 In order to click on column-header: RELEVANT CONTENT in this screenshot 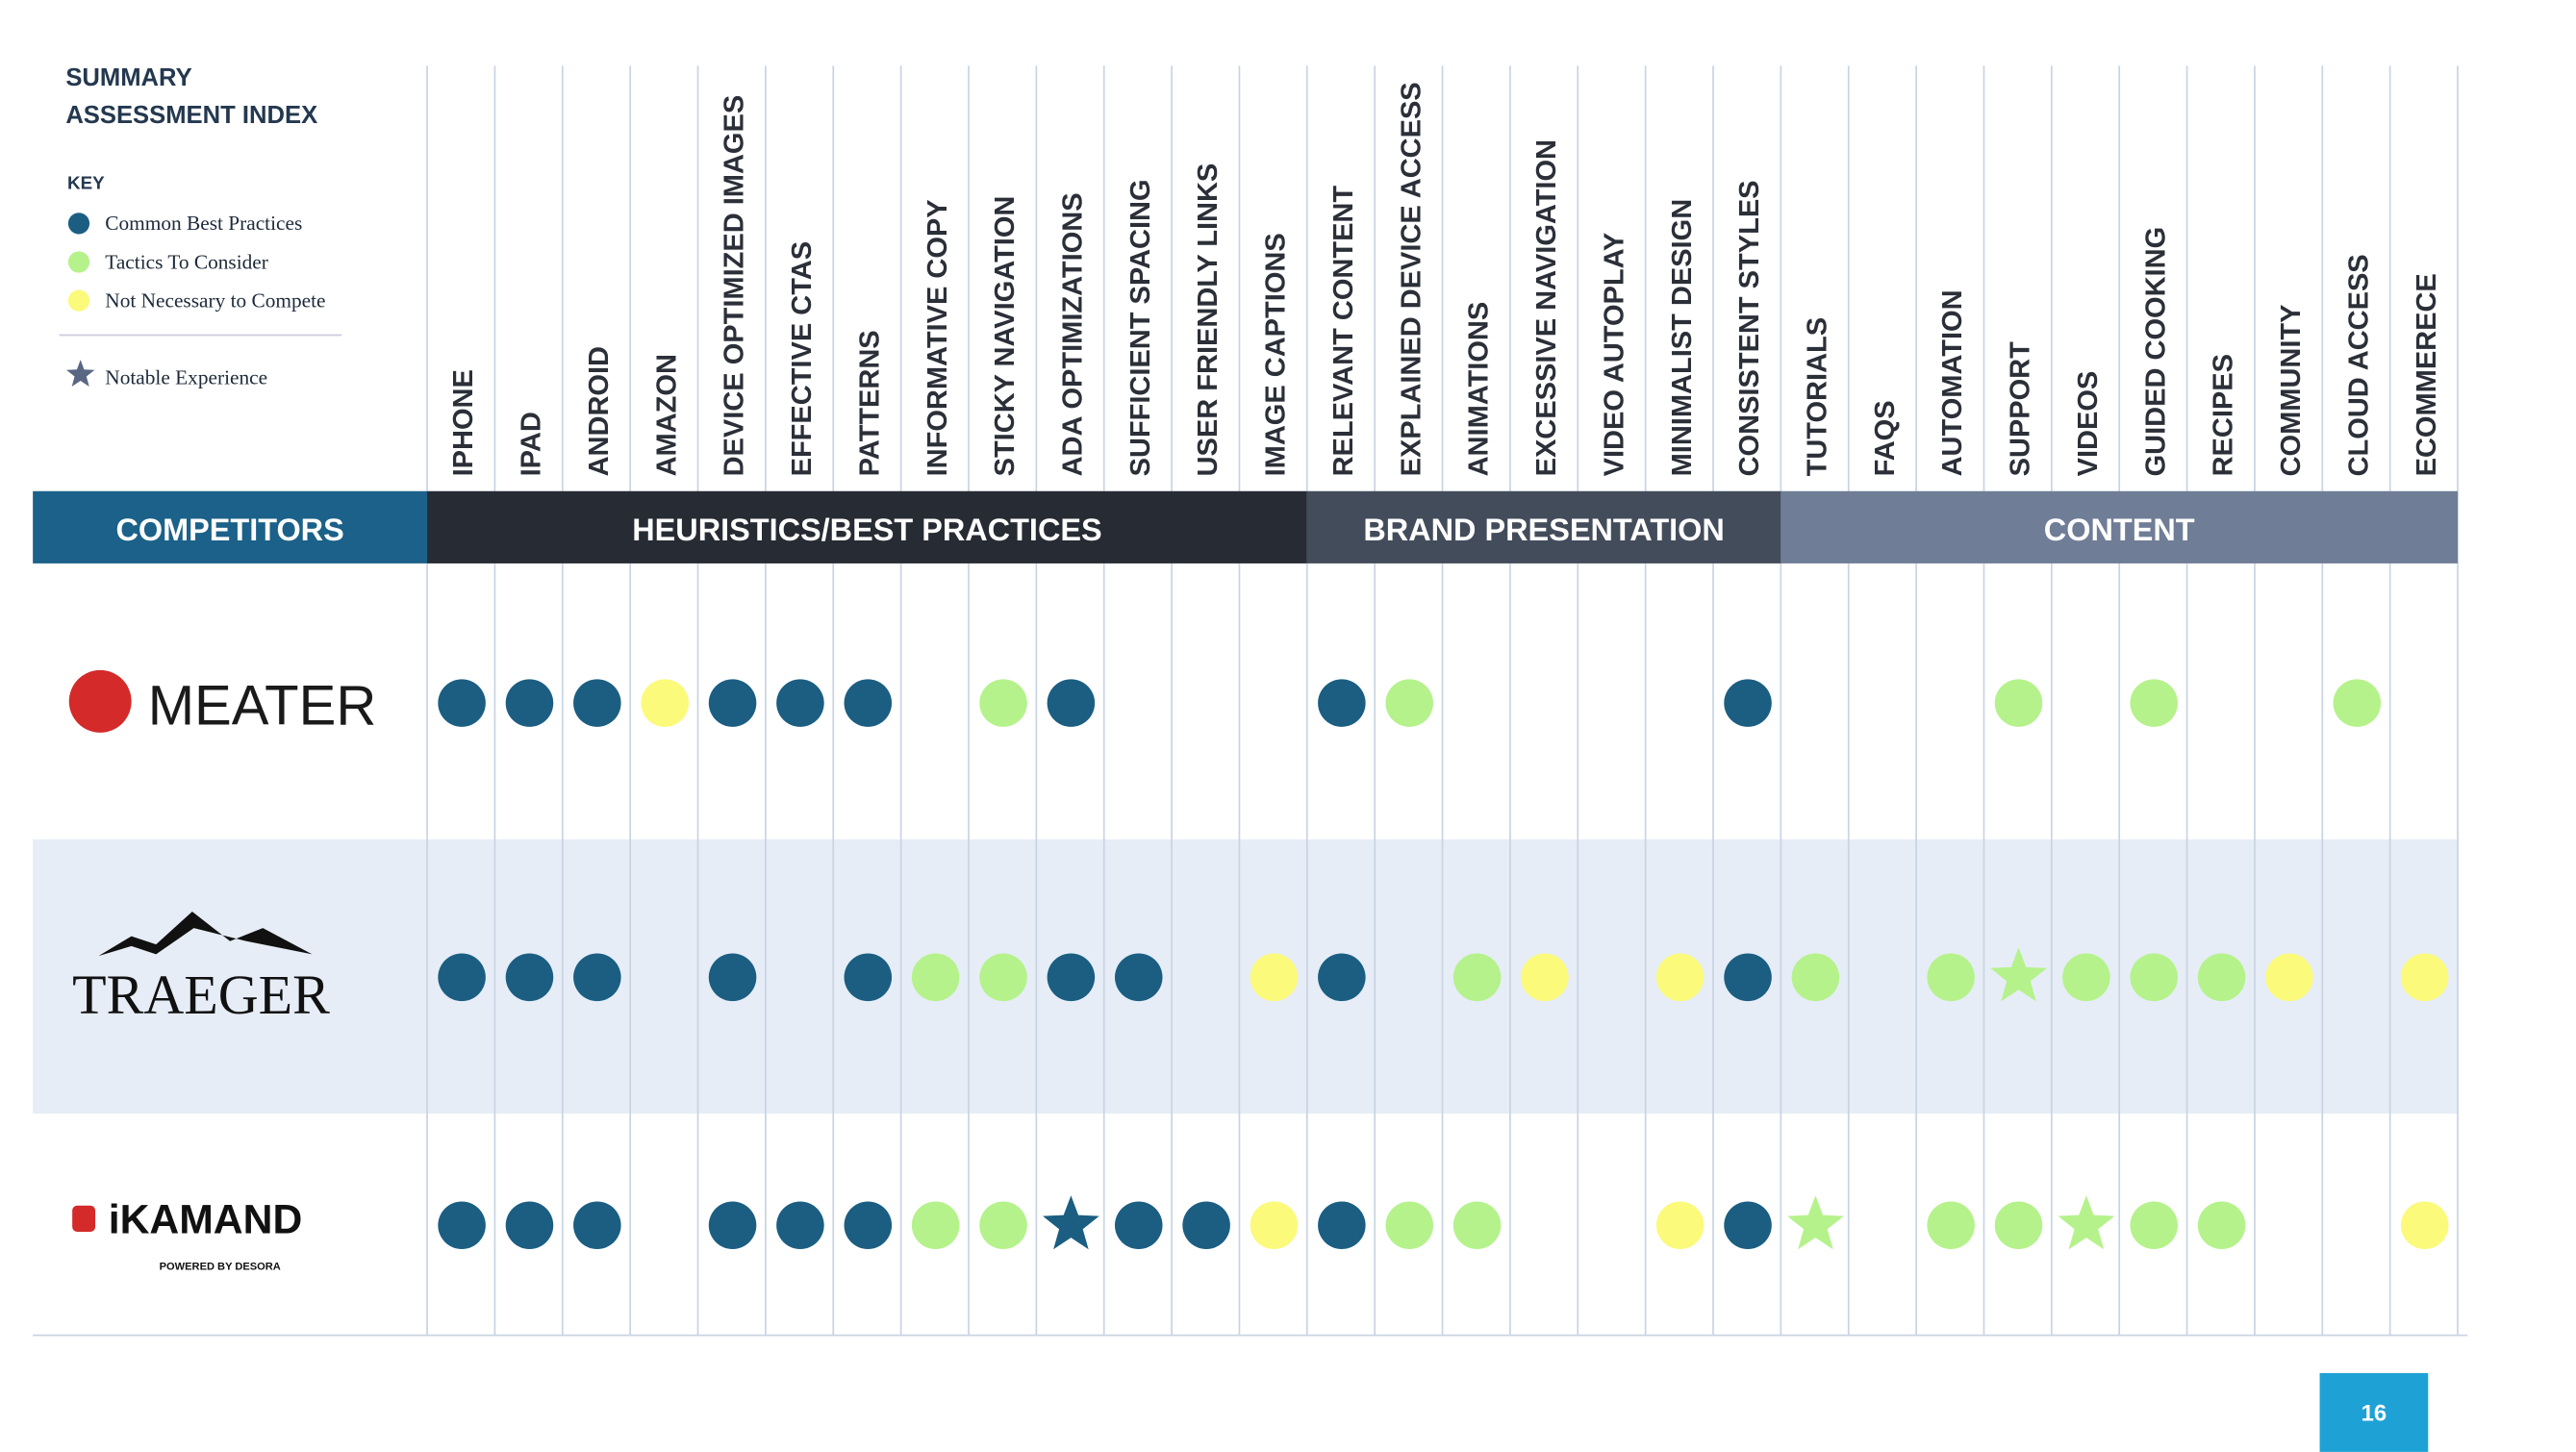, I will do `click(1343, 331)`.